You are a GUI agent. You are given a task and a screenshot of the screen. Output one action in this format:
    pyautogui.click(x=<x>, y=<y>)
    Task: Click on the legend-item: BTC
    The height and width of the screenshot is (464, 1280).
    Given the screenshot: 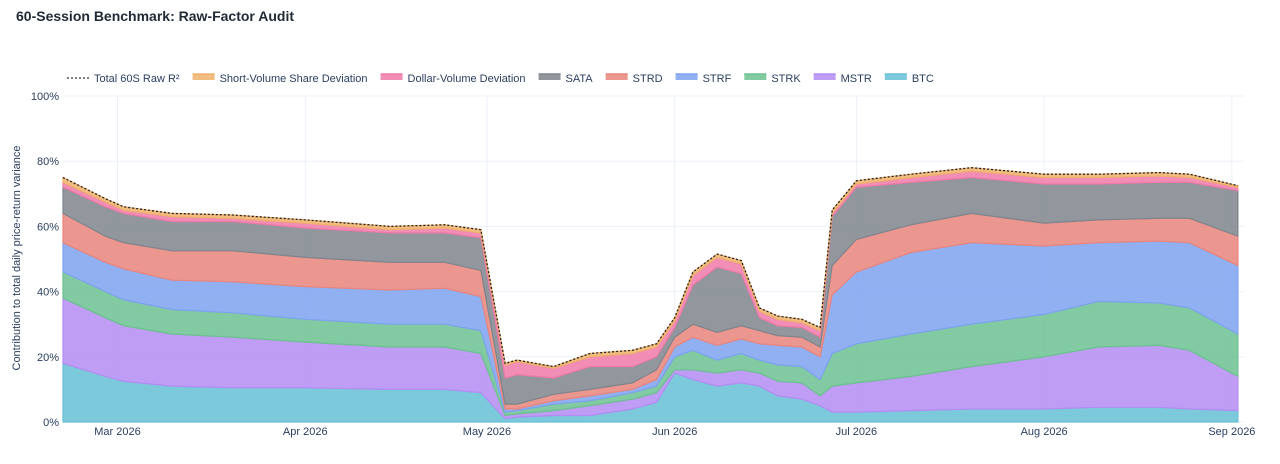 What is the action you would take?
    pyautogui.click(x=909, y=79)
    